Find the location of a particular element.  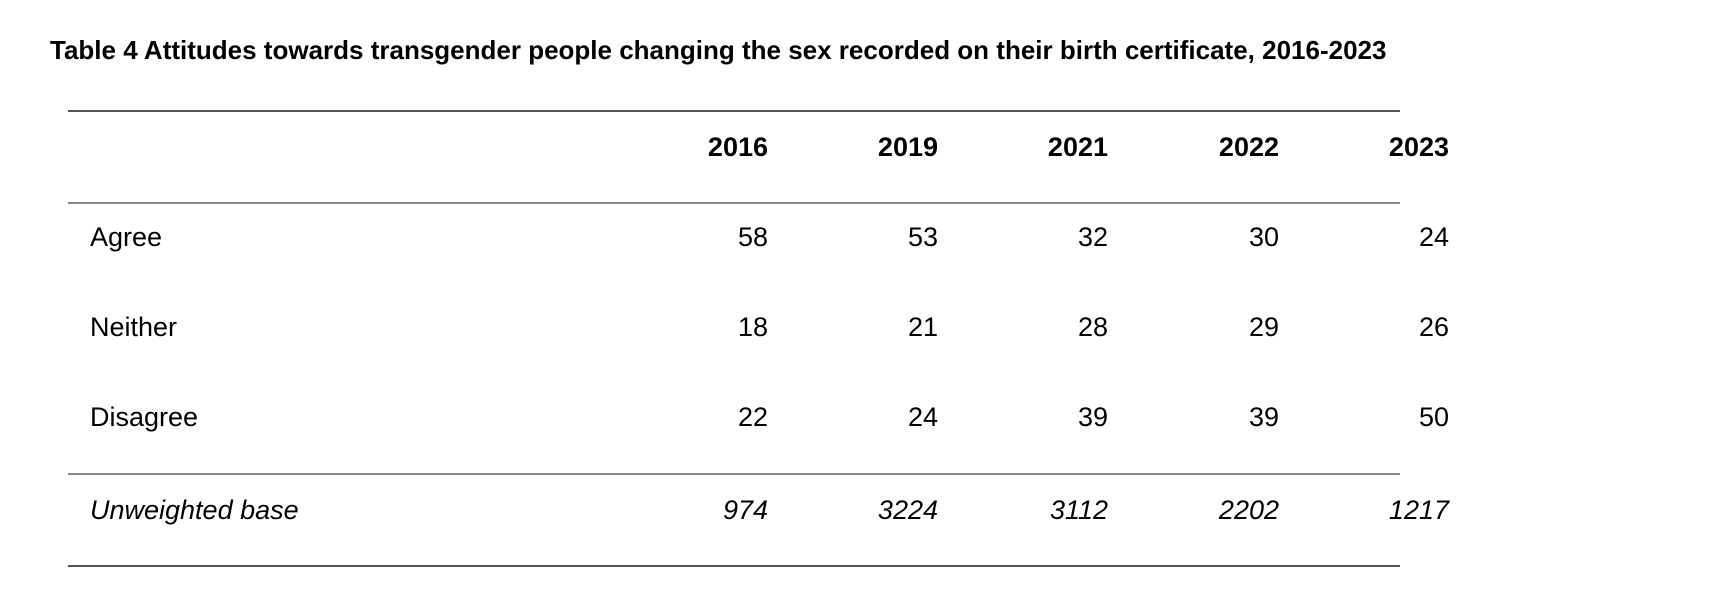

base-rule is located at coordinates (734, 474).